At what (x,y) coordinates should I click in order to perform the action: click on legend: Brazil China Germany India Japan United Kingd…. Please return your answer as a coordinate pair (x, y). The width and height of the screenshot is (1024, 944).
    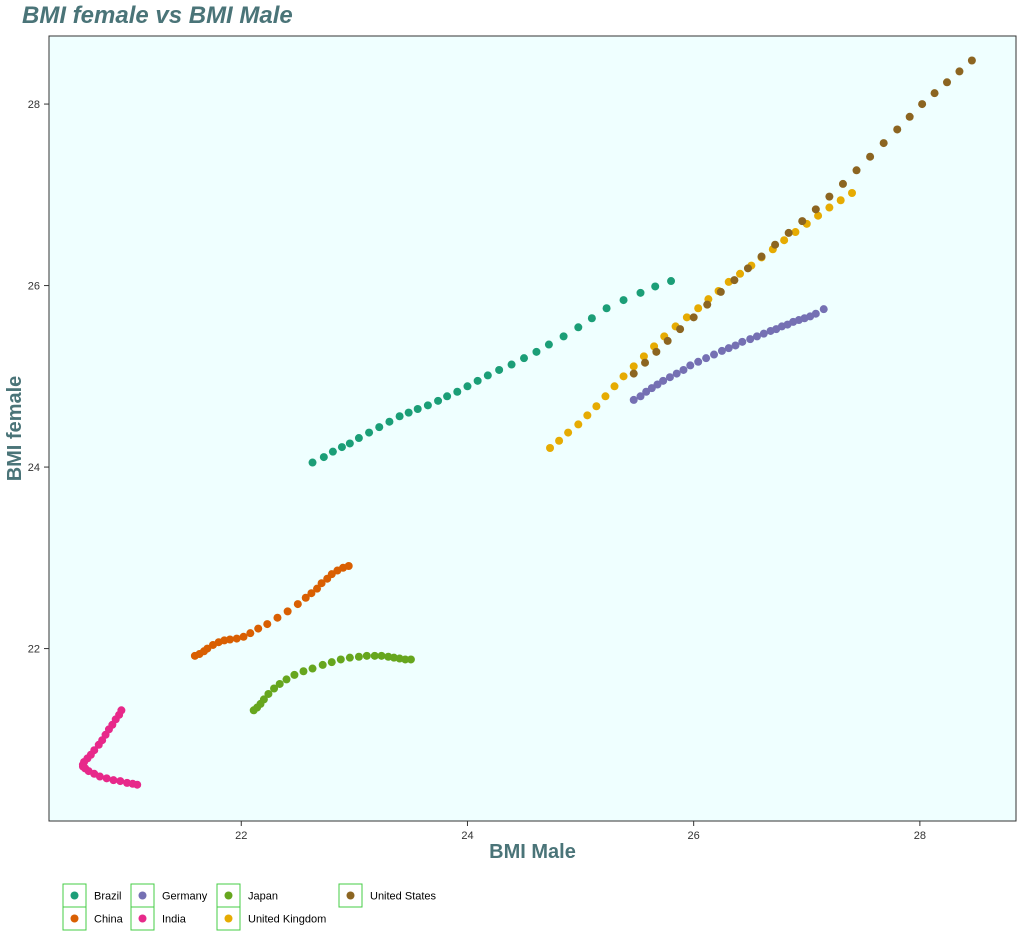
    Looking at the image, I should click on (249, 907).